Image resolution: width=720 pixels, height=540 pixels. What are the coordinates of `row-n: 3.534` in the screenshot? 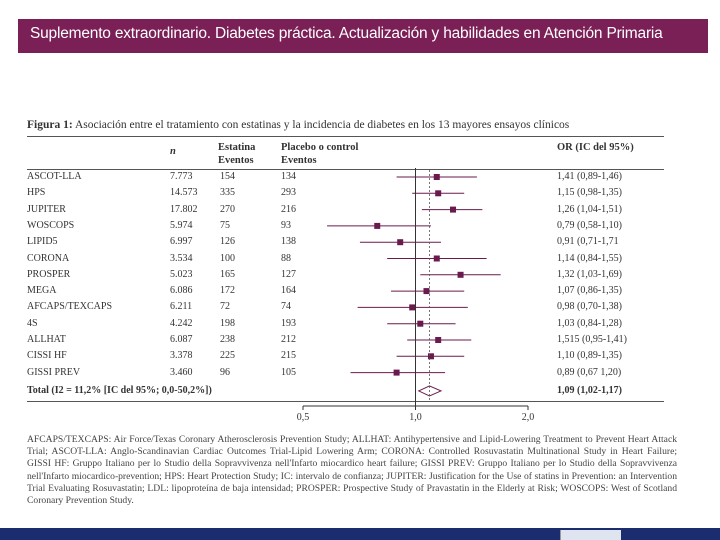 It's located at (181, 258).